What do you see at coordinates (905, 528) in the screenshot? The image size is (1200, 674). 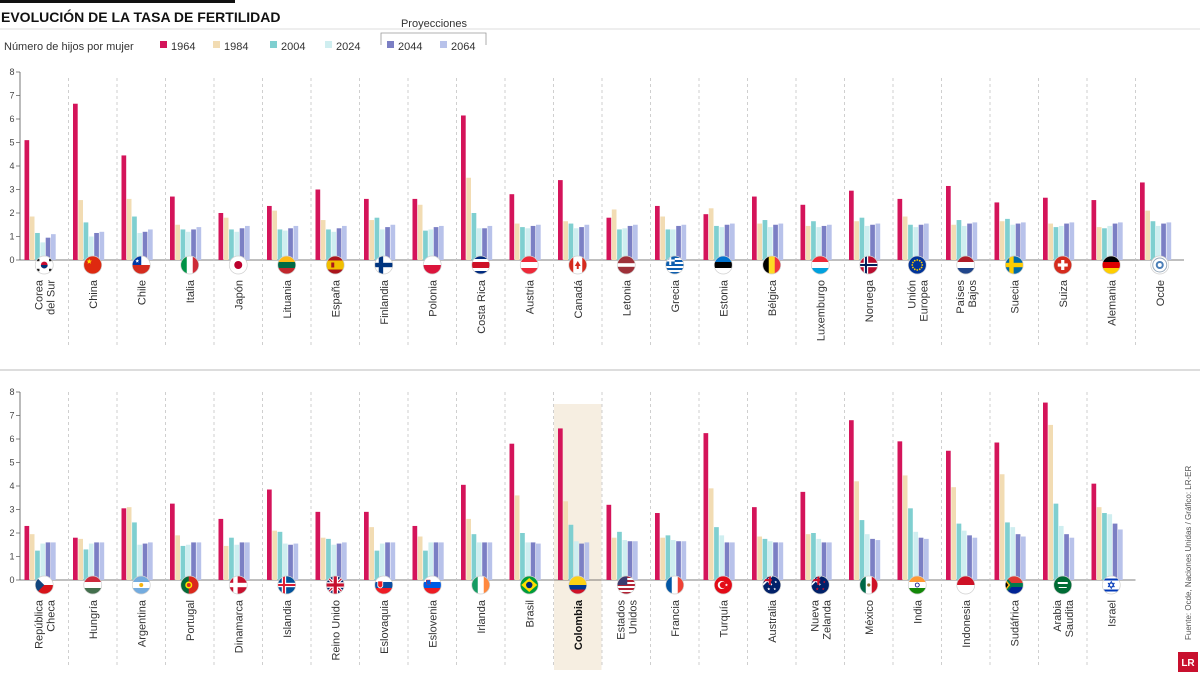 I see `bar-india-1984` at bounding box center [905, 528].